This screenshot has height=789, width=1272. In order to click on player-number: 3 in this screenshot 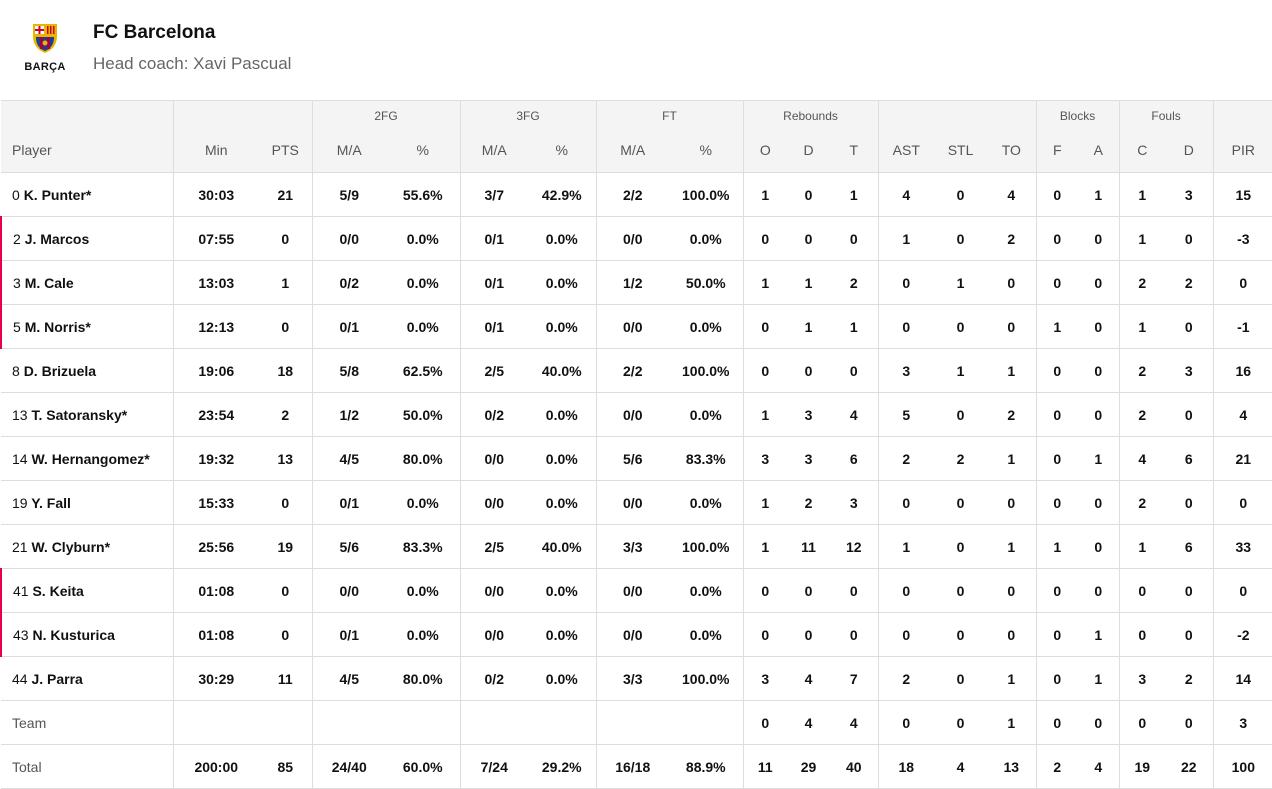, I will do `click(17, 282)`.